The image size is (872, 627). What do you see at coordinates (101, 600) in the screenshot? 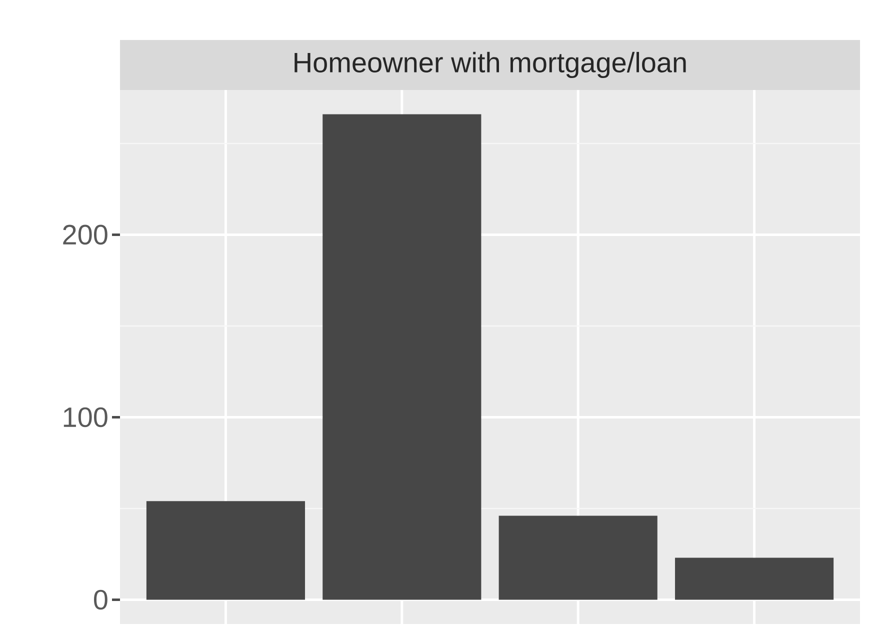
I see `y-tick-label: 0` at bounding box center [101, 600].